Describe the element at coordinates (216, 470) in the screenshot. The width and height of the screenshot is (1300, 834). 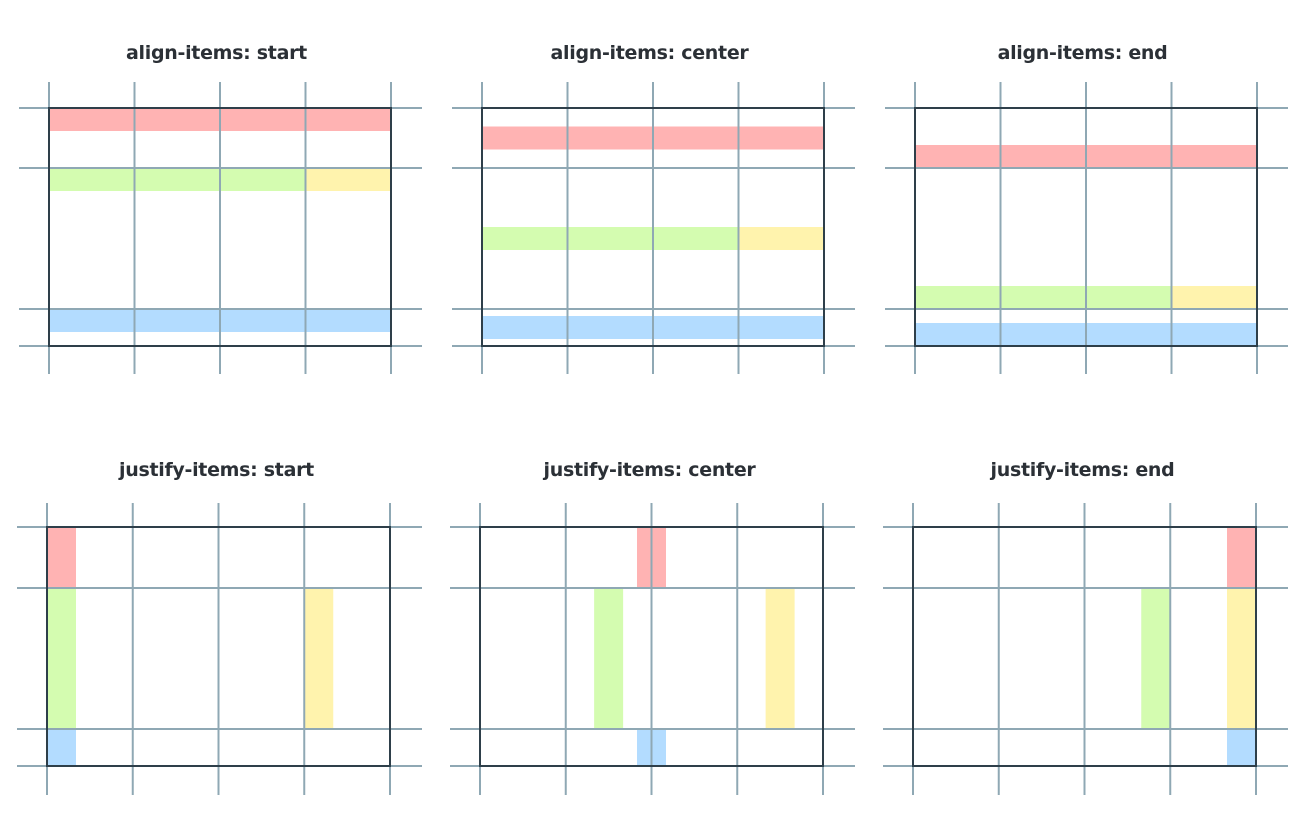
I see `panel-title: justify-items: start` at that location.